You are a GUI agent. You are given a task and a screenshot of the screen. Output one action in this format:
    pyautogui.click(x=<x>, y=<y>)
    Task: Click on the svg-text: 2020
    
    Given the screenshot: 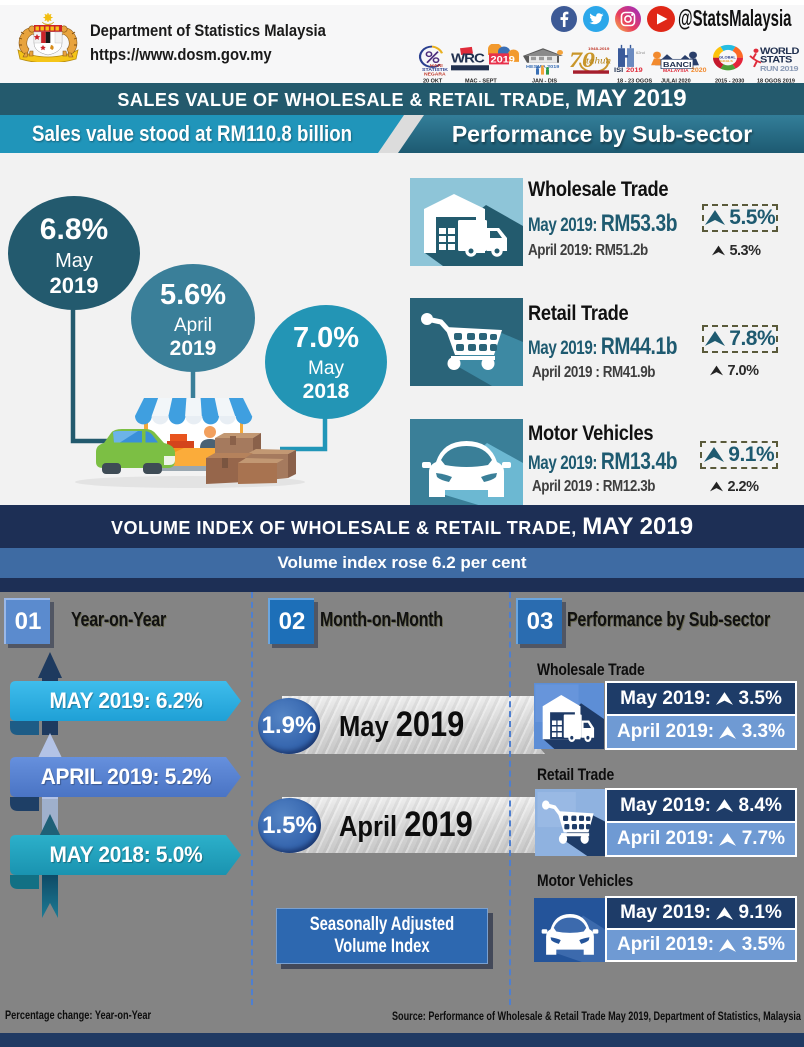 What is the action you would take?
    pyautogui.click(x=699, y=70)
    